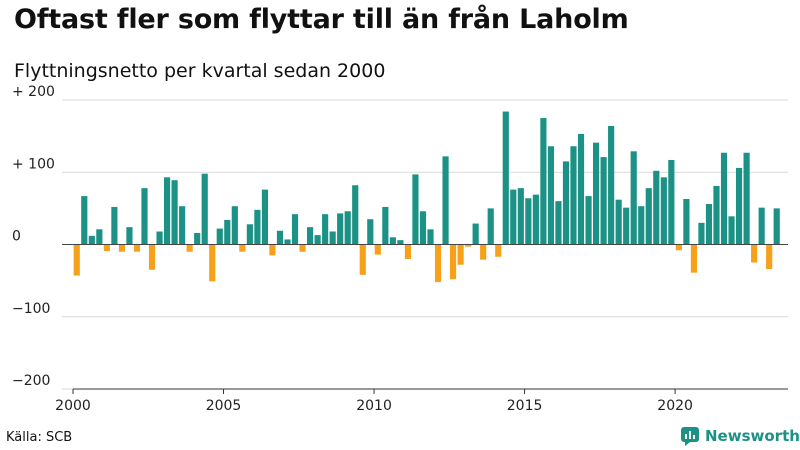 The height and width of the screenshot is (450, 800). I want to click on bar-2000-q3, so click(91, 240).